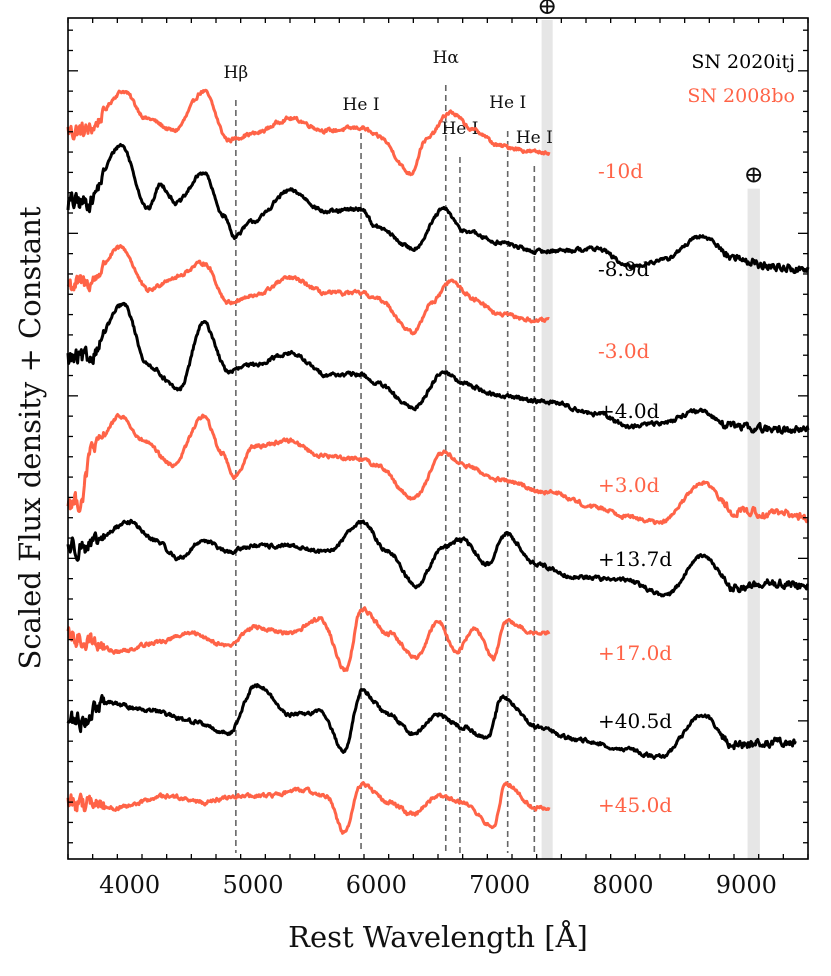 This screenshot has width=831, height=976. I want to click on x-tick-label: 4000, so click(129, 885).